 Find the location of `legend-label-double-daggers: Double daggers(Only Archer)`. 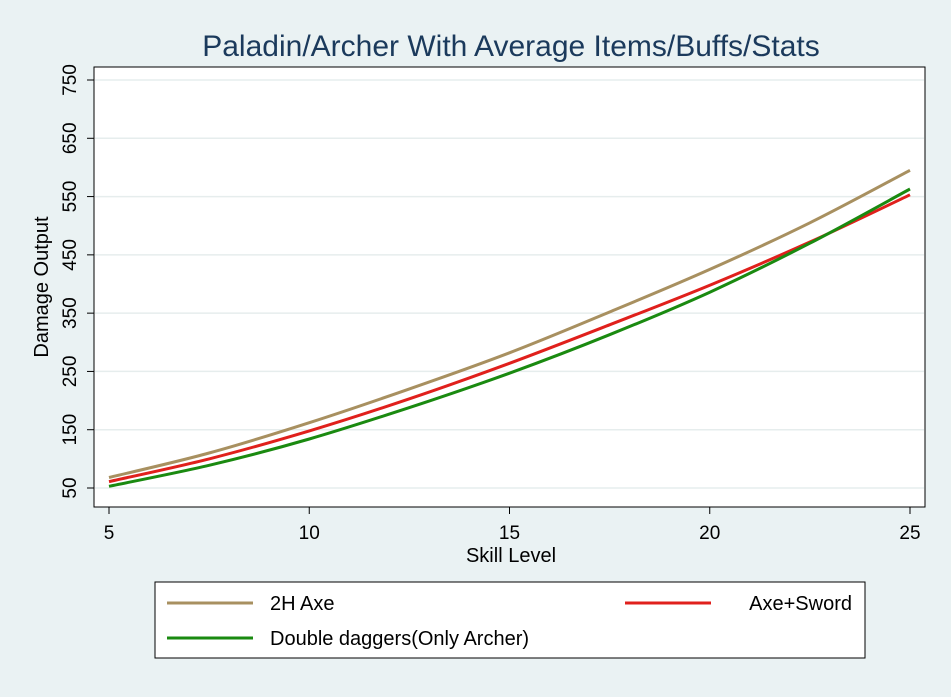

legend-label-double-daggers: Double daggers(Only Archer) is located at coordinates (399, 639).